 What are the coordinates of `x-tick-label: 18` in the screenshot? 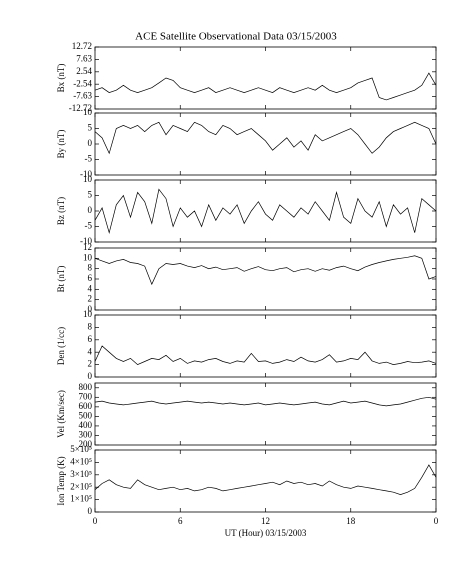 It's located at (351, 521).